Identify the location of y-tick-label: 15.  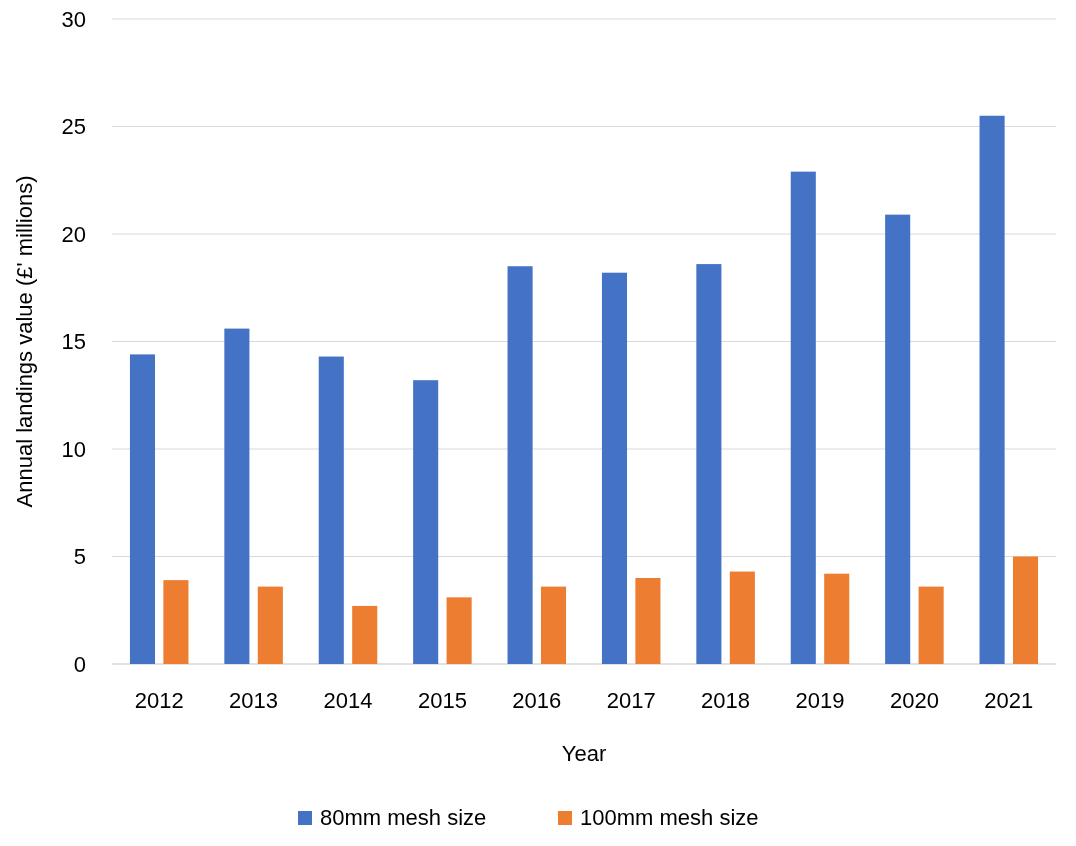
(73, 342).